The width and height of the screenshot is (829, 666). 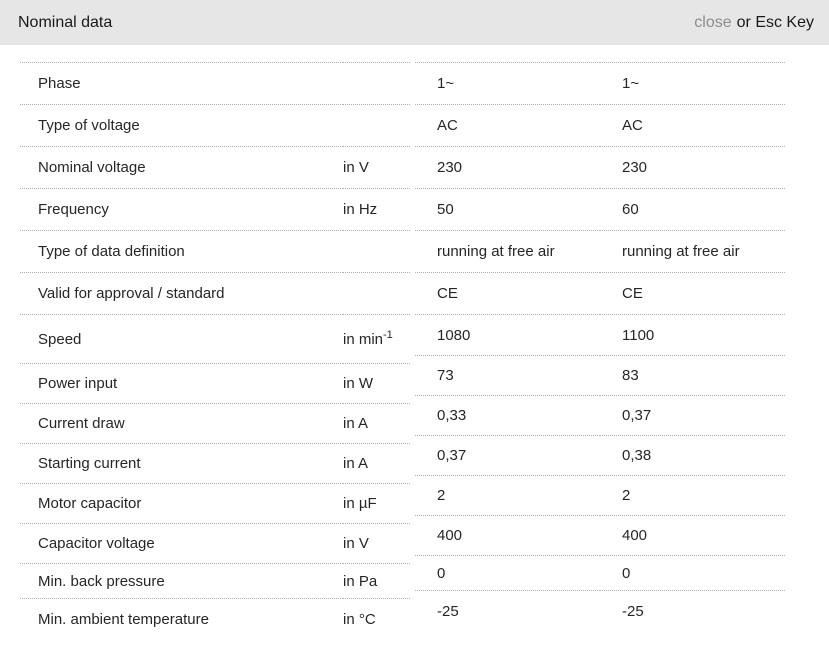 I want to click on row-value: 1100, so click(x=692, y=335).